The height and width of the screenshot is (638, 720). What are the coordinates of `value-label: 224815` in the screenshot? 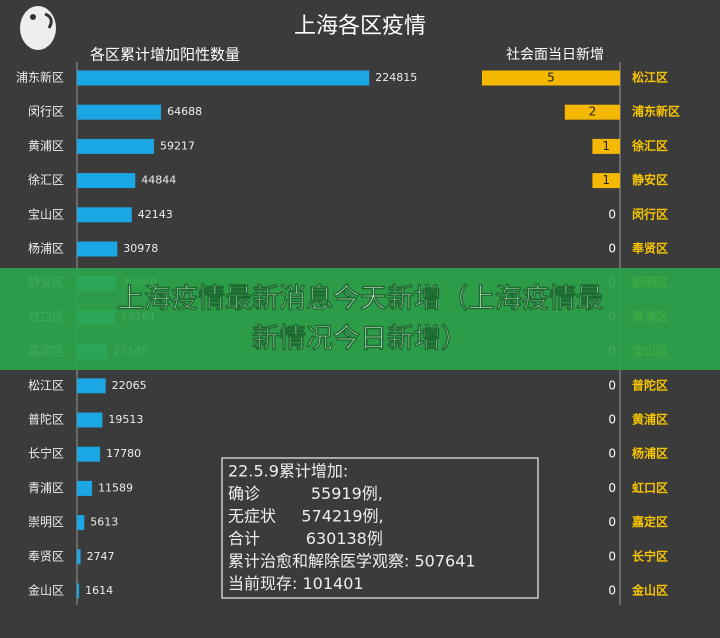 It's located at (396, 77).